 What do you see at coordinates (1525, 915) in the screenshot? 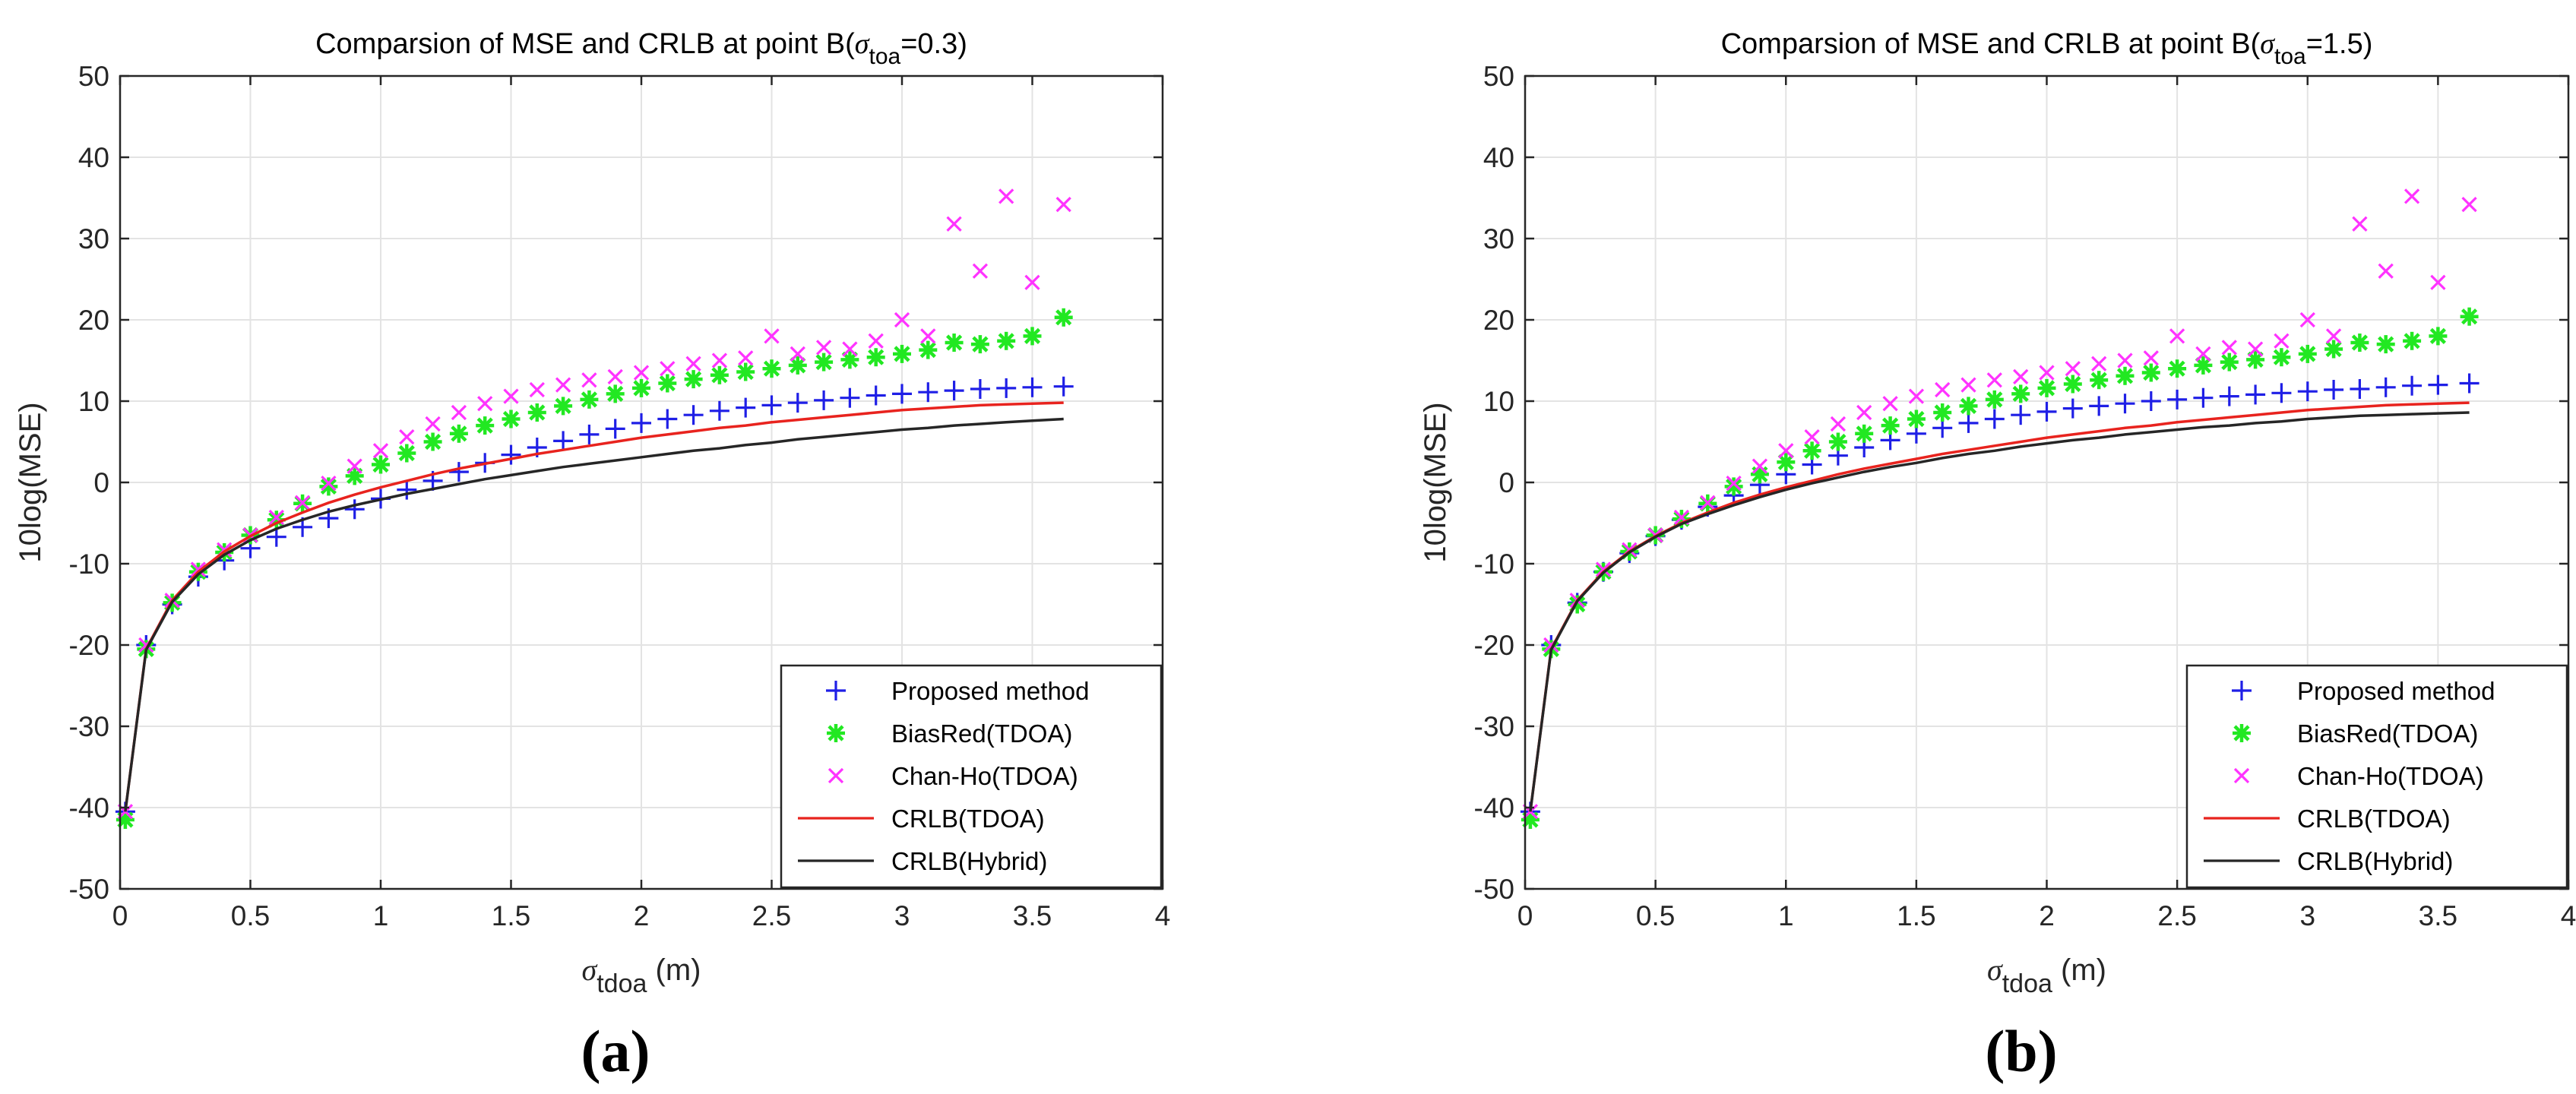
I see `x-tick-label: 0` at bounding box center [1525, 915].